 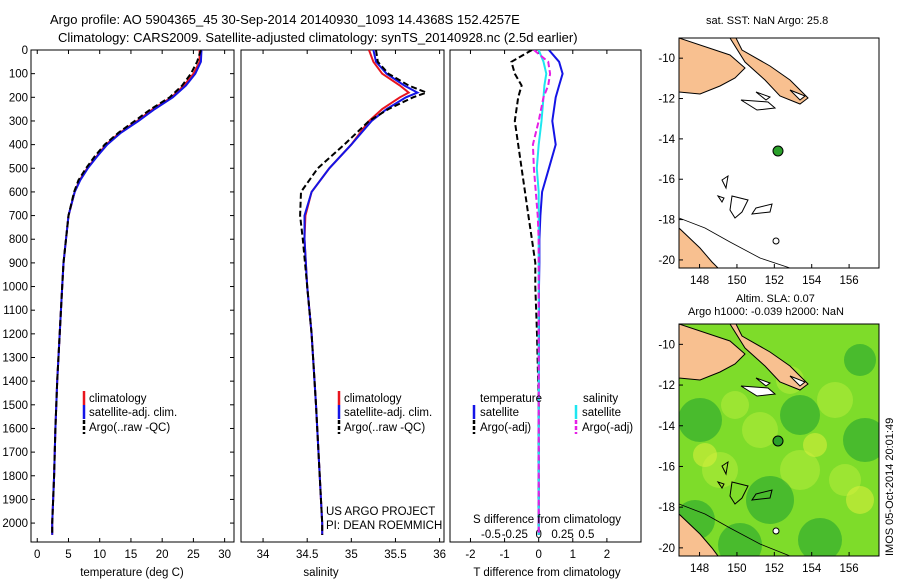 I want to click on s-difference-label: S difference from climatology, so click(x=547, y=520).